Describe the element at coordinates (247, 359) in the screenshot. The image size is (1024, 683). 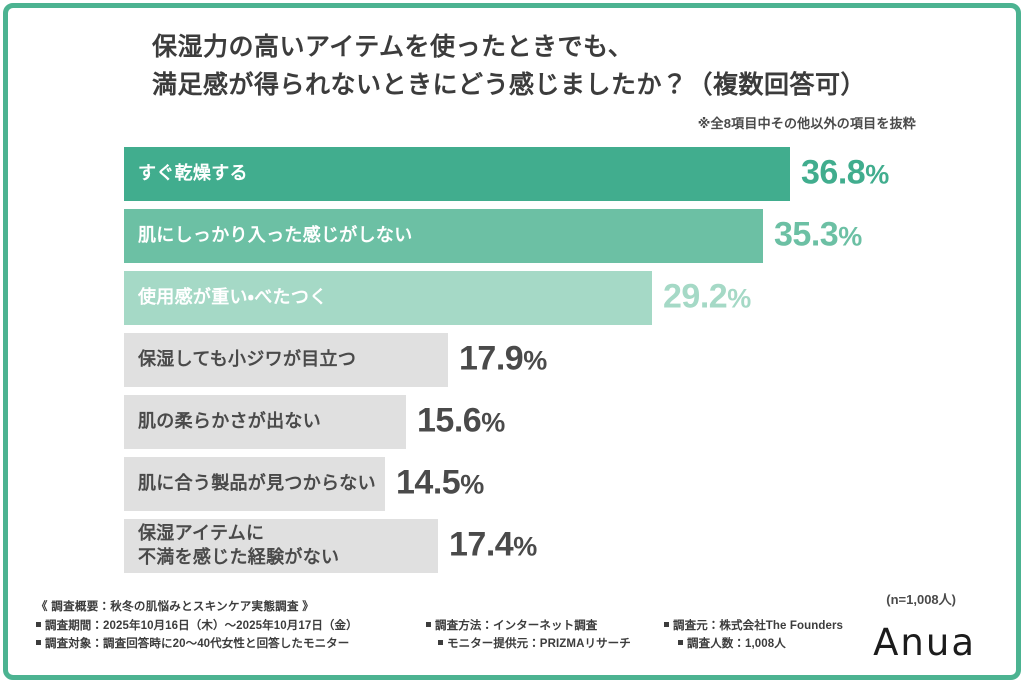
I see `bar-category-label: 保湿しても小ジワが目立つ` at that location.